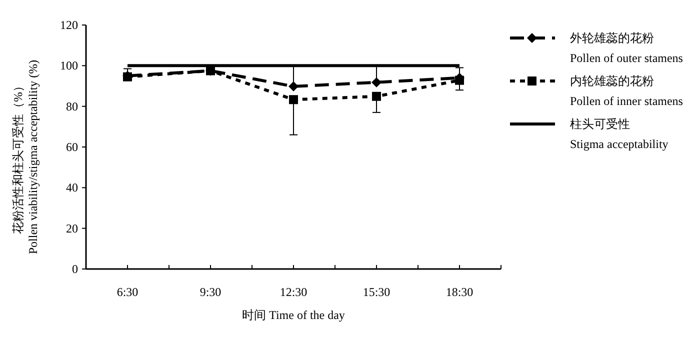 The image size is (700, 350). Describe the element at coordinates (619, 134) in the screenshot. I see `legend-label: 柱头可受性 Stigma acceptability` at that location.